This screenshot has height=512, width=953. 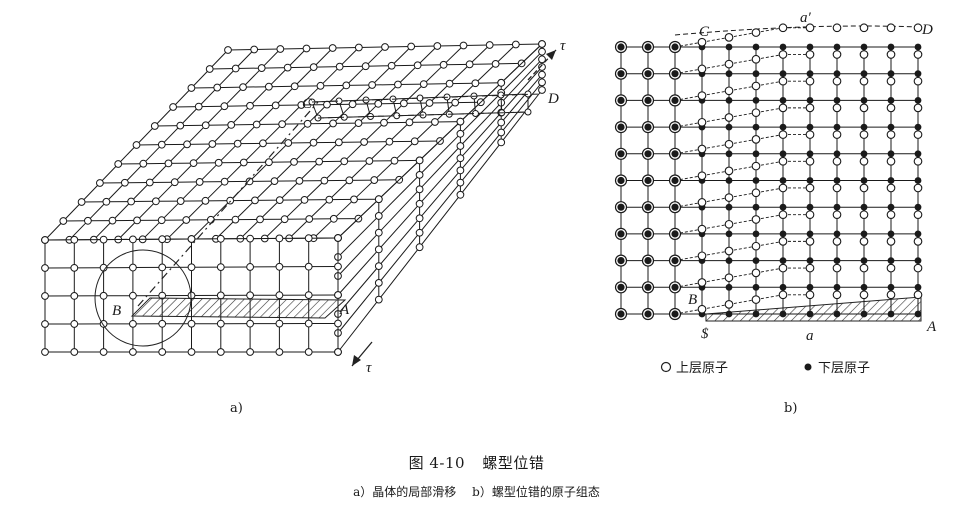 What do you see at coordinates (551, 55) in the screenshot?
I see `panel-a-tau-top-arrowhead` at bounding box center [551, 55].